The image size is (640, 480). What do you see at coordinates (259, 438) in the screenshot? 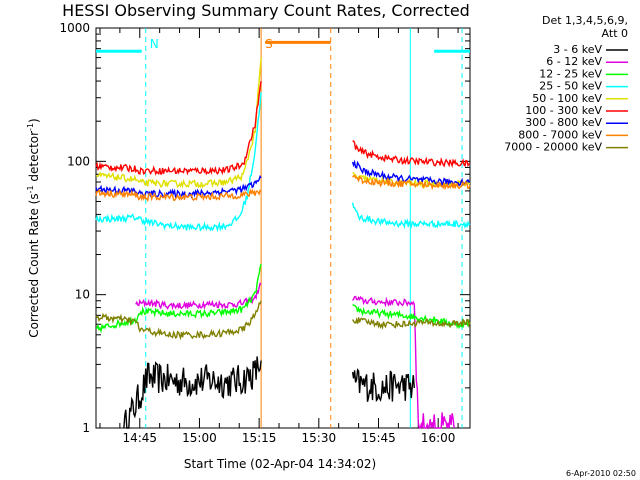
I see `x-tick-label: 15:15` at bounding box center [259, 438].